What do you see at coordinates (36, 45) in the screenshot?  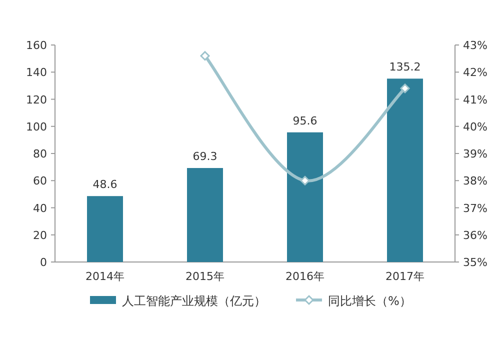 I see `y-tick-label: 160` at bounding box center [36, 45].